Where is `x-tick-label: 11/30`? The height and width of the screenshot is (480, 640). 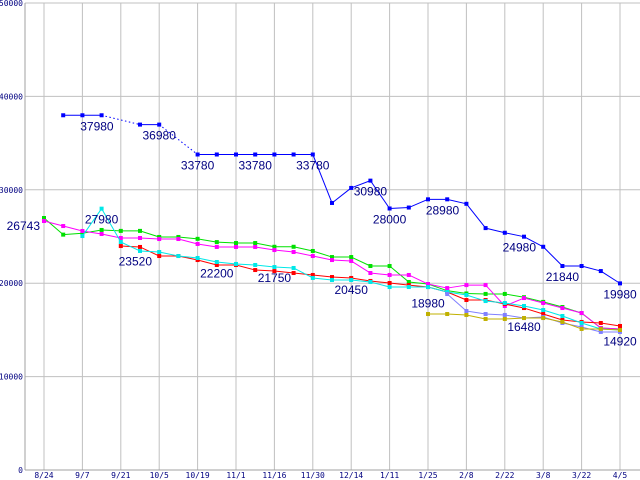
x-tick-label: 11/30 is located at coordinates (313, 475).